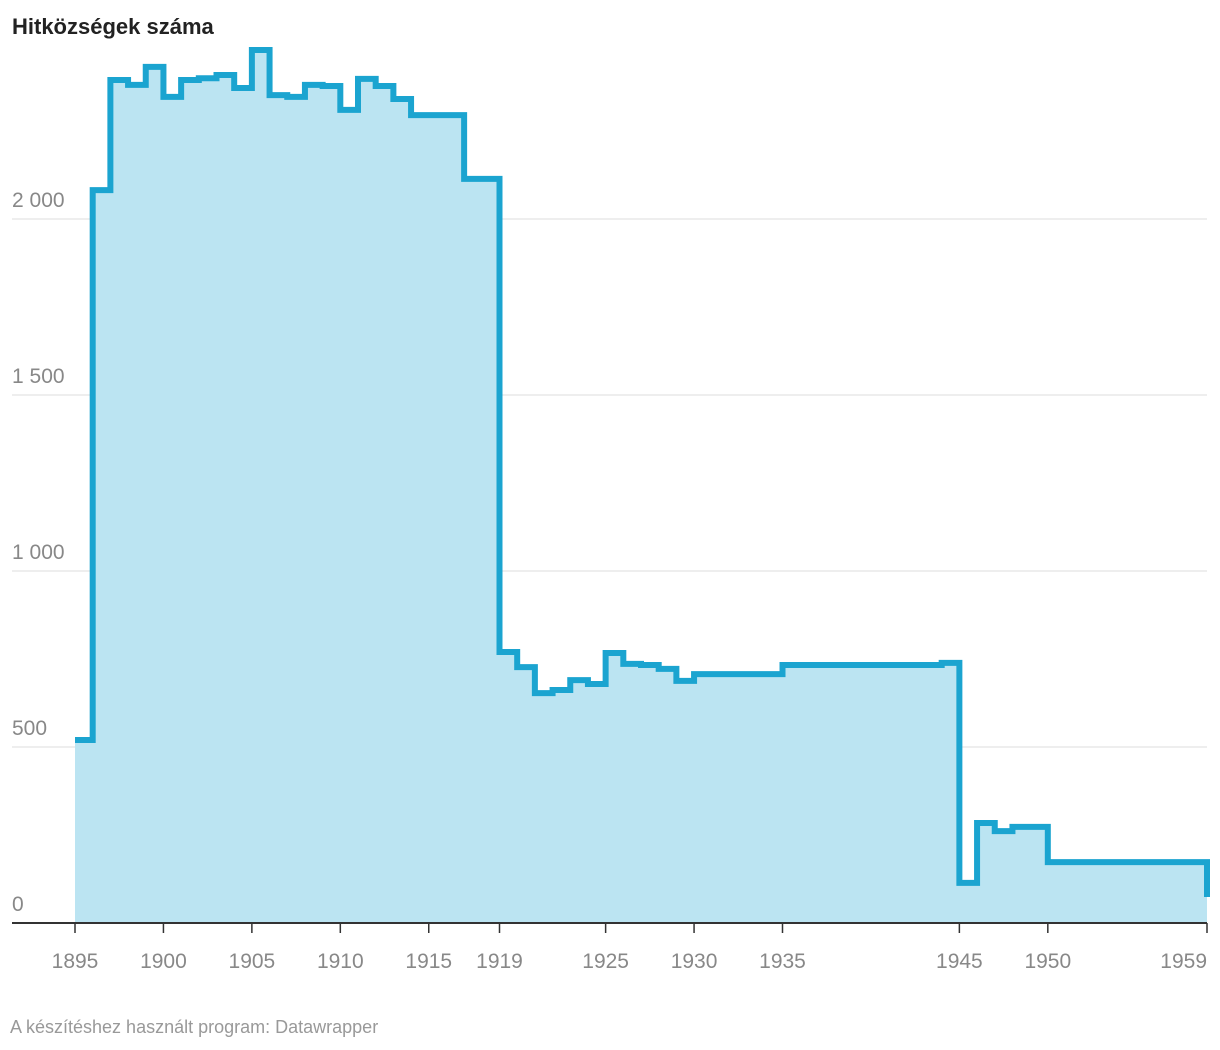 This screenshot has width=1220, height=1050. What do you see at coordinates (782, 961) in the screenshot?
I see `x-tick-label: 1935` at bounding box center [782, 961].